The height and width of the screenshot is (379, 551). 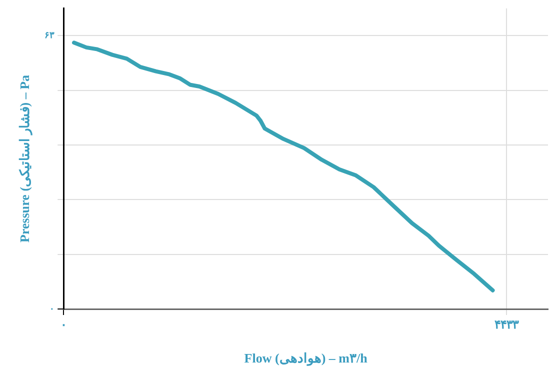 I want to click on x-axis-title: Flow (هوادهی) – m۳/h, so click(x=306, y=358).